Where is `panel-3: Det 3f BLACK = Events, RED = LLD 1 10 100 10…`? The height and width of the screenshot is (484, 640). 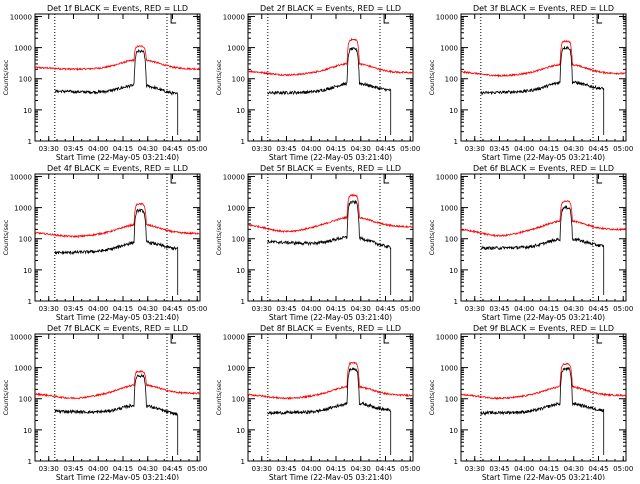 panel-3: Det 3f BLACK = Events, RED = LLD 1 10 100 10… is located at coordinates (530, 83).